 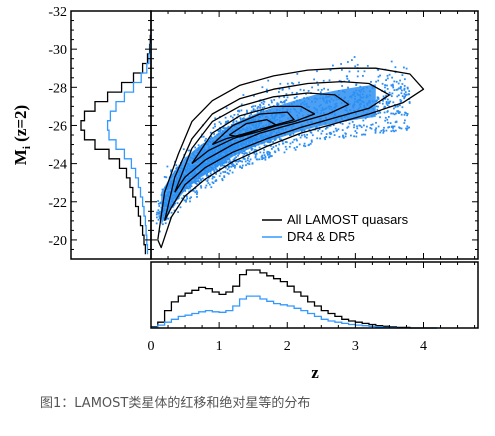 What do you see at coordinates (175, 403) in the screenshot?
I see `figure-caption: 图1：LAMOST类星体的红移和绝对星等的分布` at bounding box center [175, 403].